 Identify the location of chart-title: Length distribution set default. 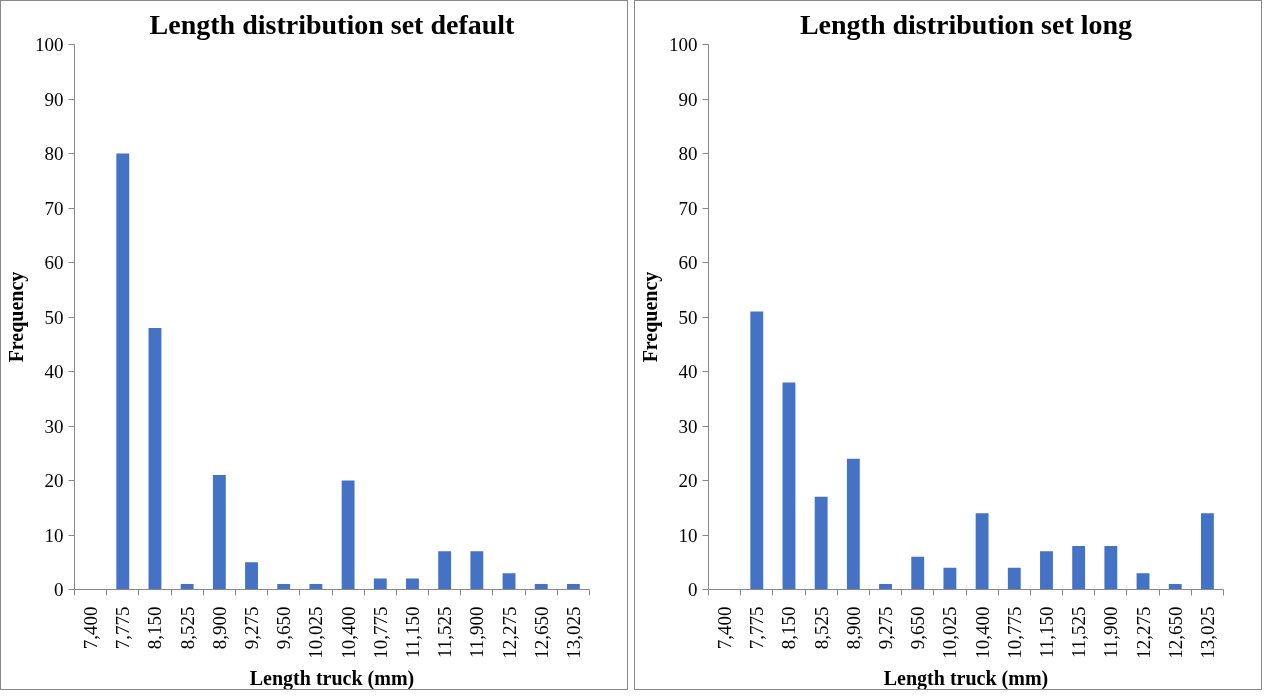
(332, 24).